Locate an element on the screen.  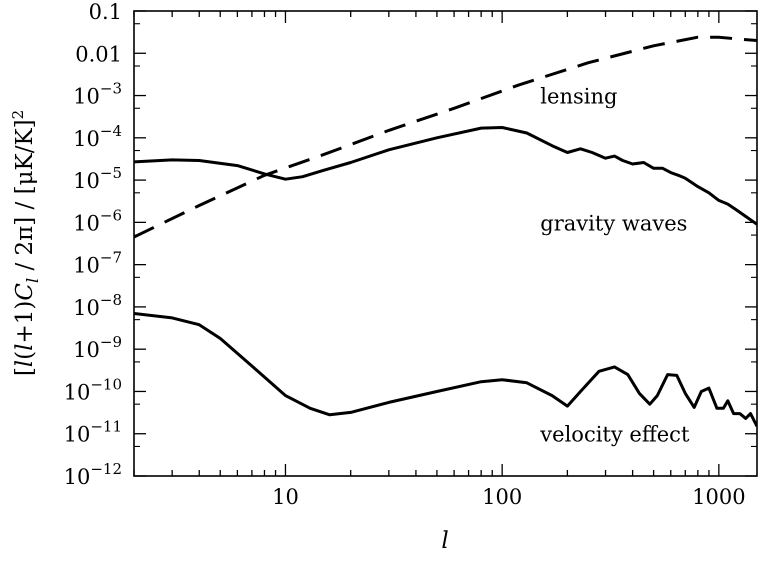
x-tick-label: 1000 is located at coordinates (718, 497).